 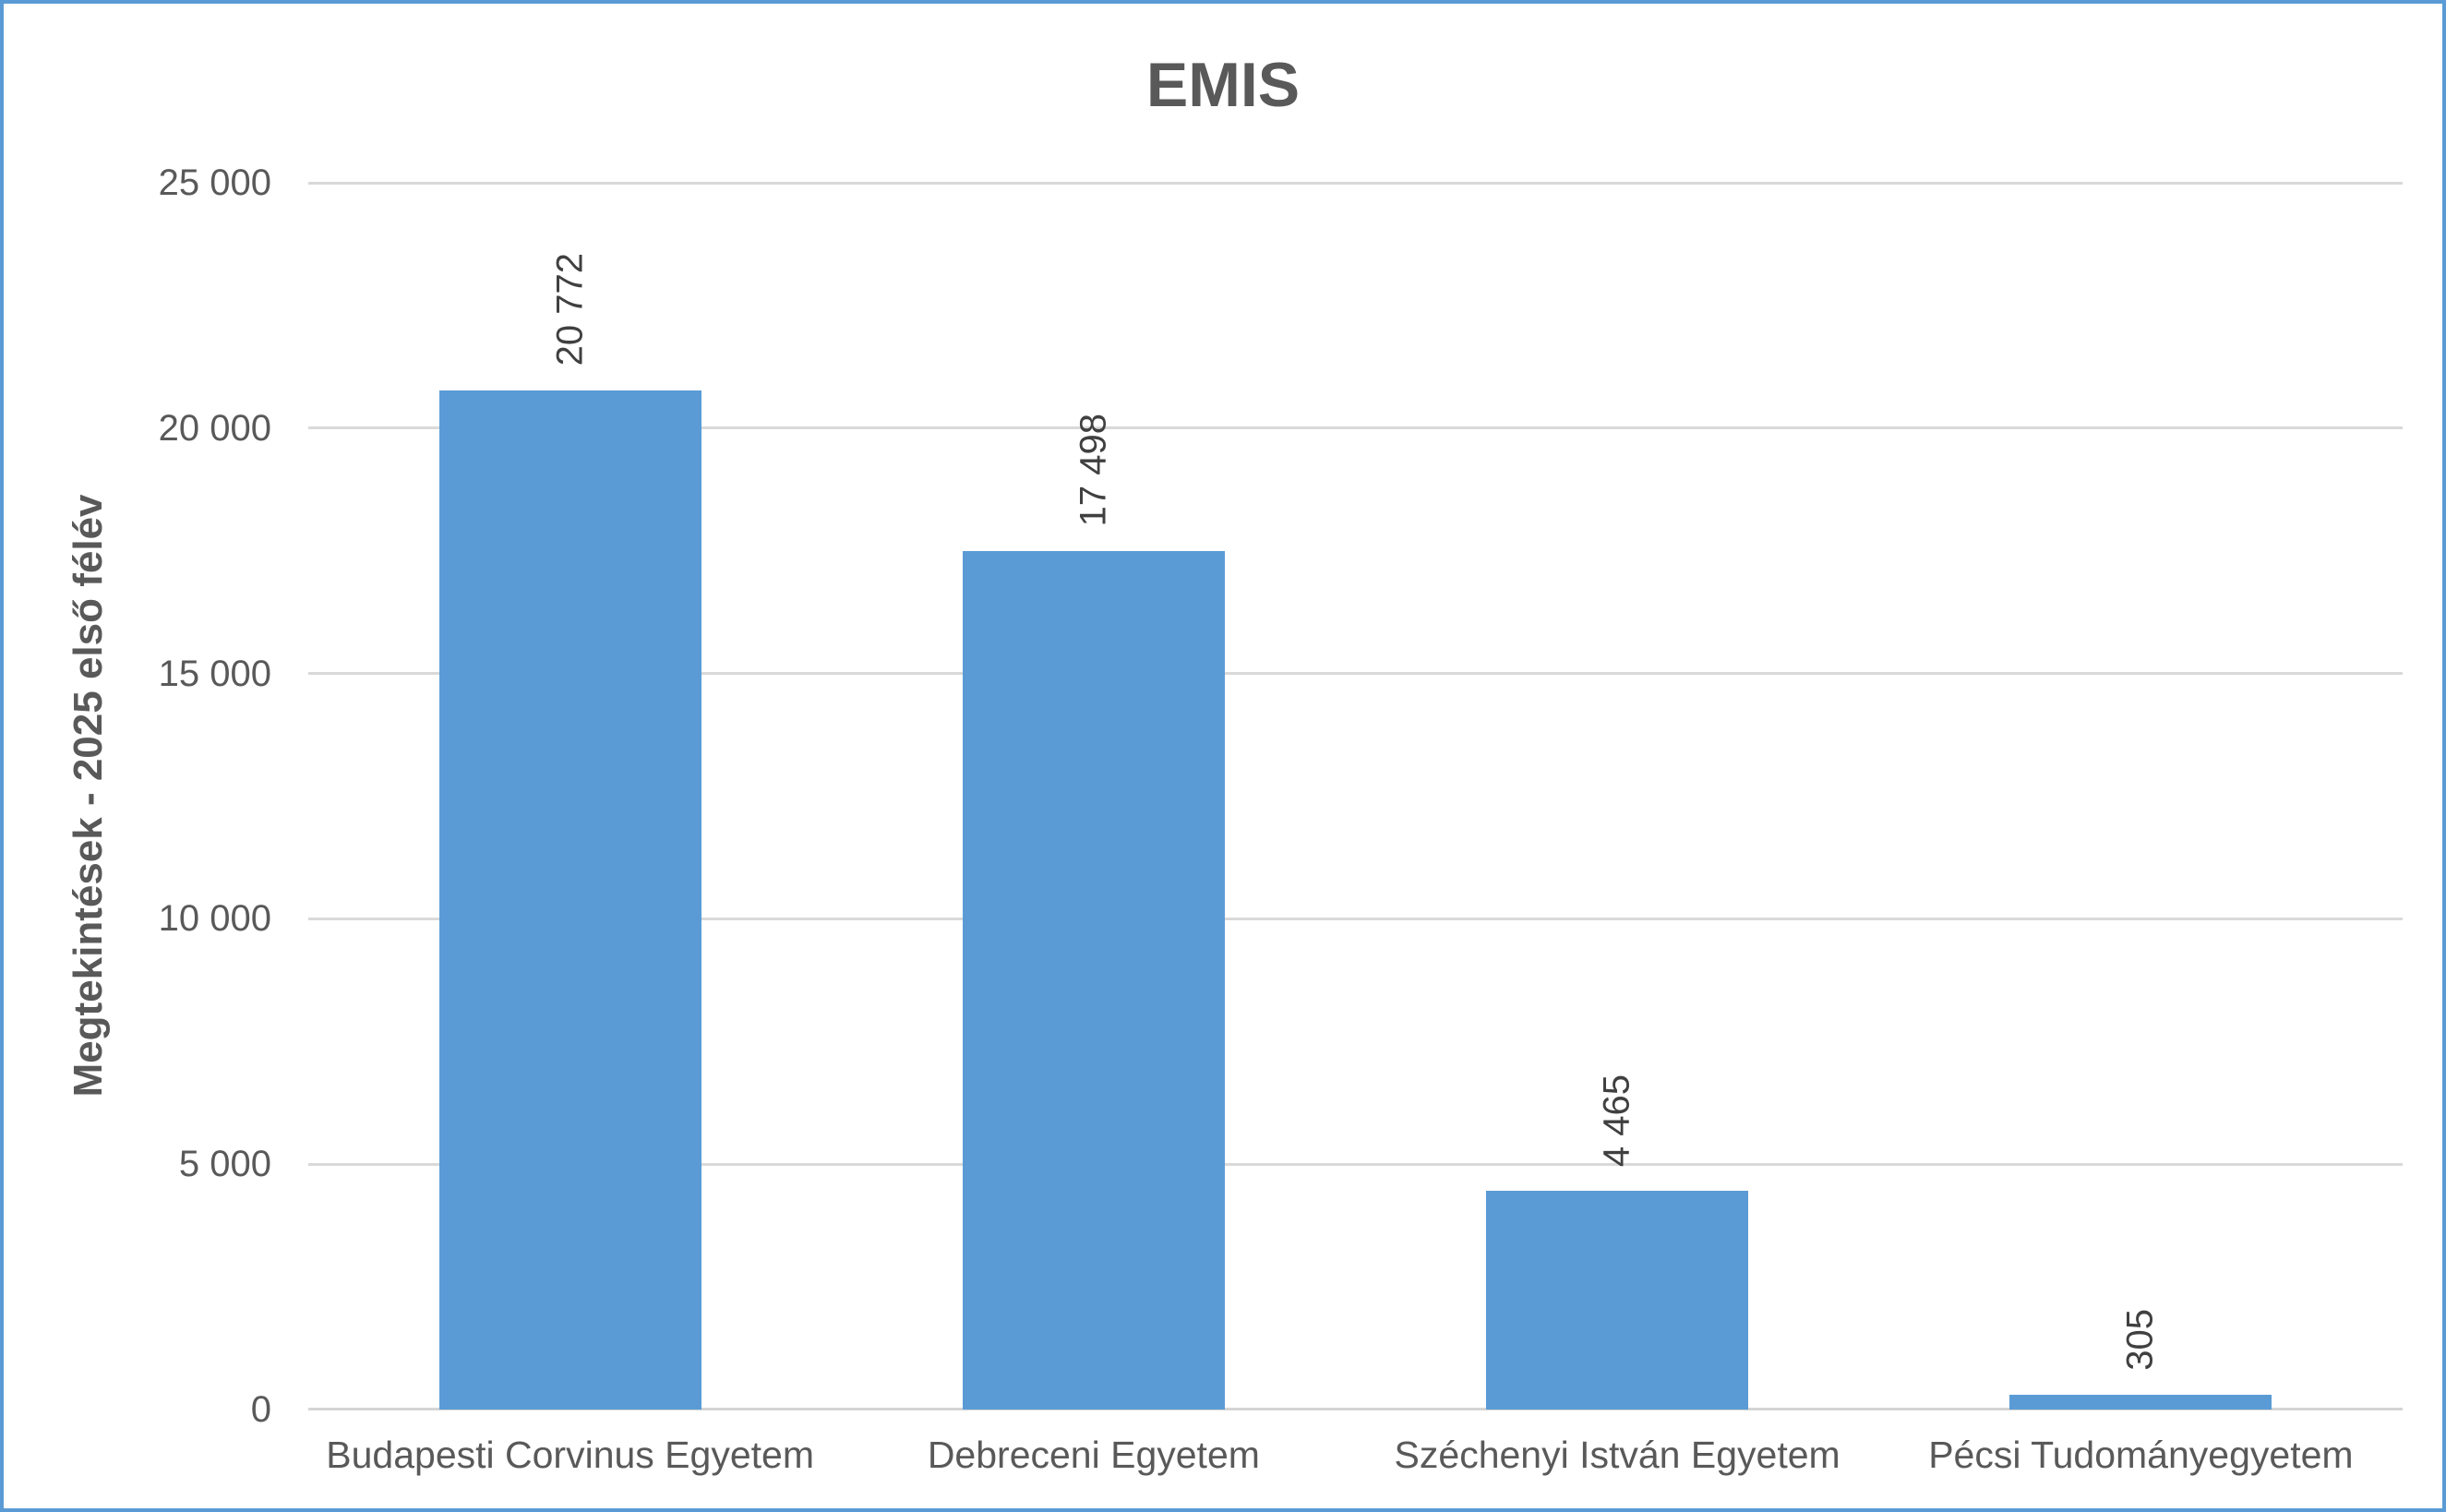 I want to click on y-tick-label: 10 000, so click(x=214, y=919).